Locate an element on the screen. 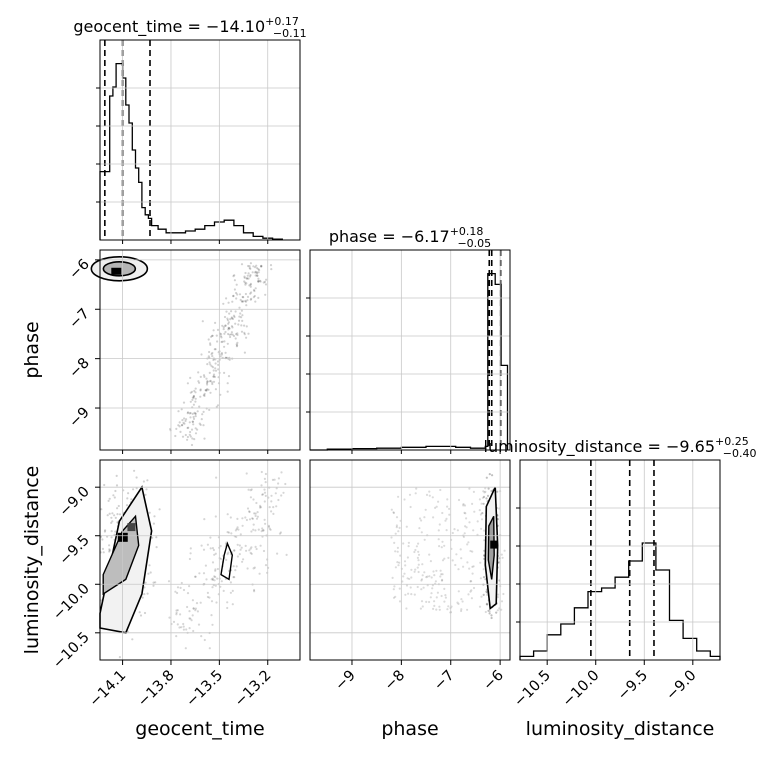 This screenshot has width=760, height=760. title-phase: phase = −6.17+0.18 −0.05 is located at coordinates (410, 237).